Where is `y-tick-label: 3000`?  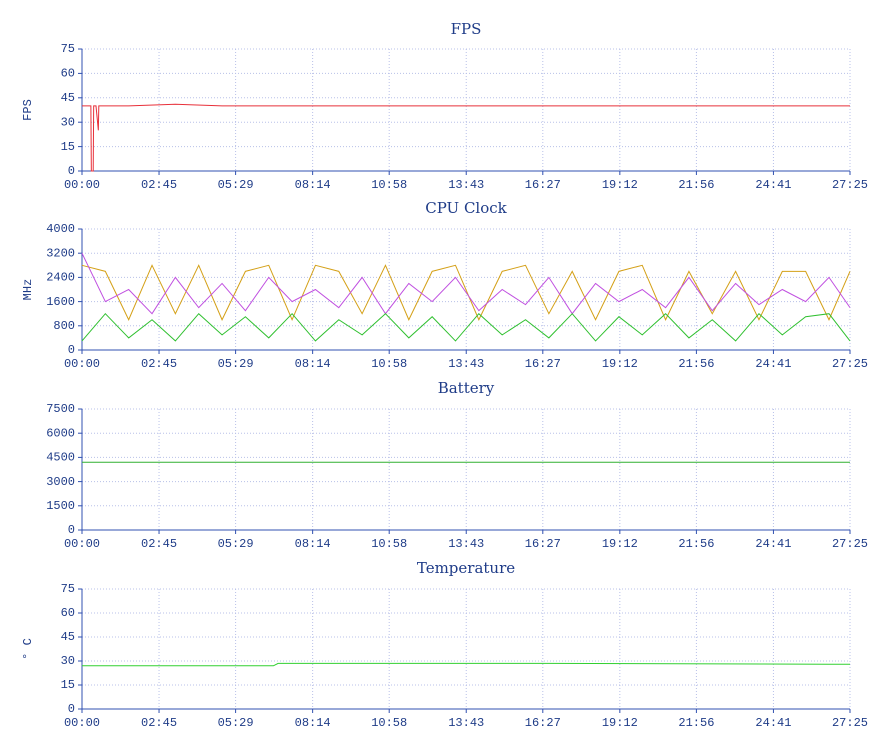
y-tick-label: 3000 is located at coordinates (60, 482).